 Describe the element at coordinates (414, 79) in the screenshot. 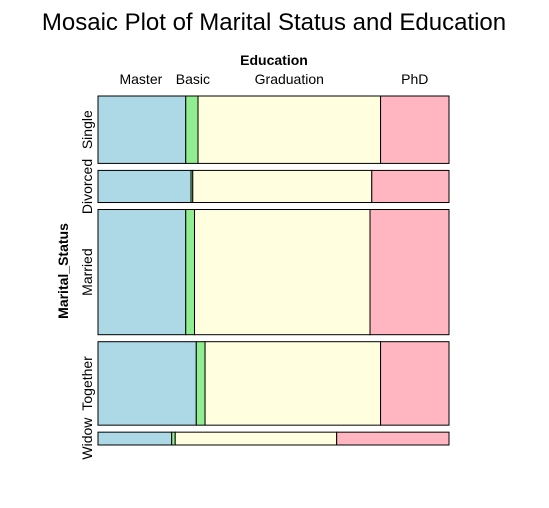

I see `column-label-phd: PhD` at that location.